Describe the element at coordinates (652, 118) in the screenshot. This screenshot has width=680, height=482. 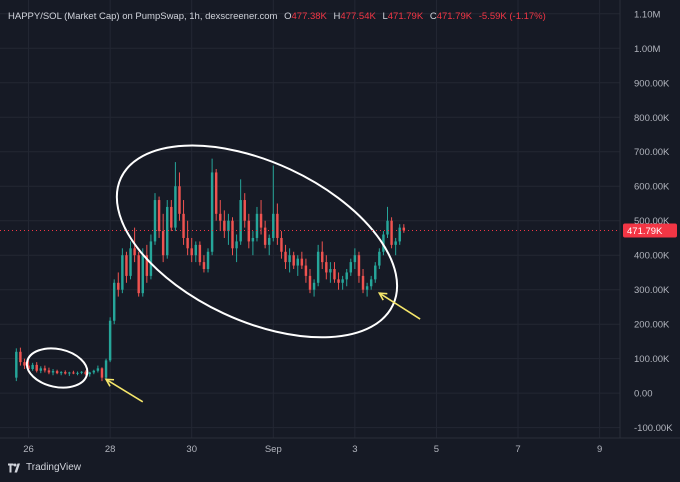
I see `y-tick-label: 800.00K` at that location.